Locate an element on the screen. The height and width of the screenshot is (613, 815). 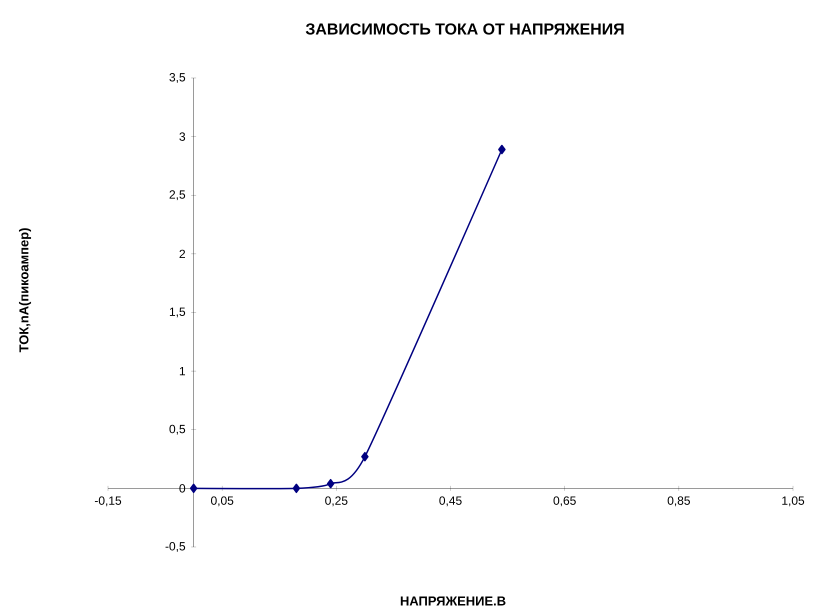
y-tick-label: -0,5 is located at coordinates (176, 547).